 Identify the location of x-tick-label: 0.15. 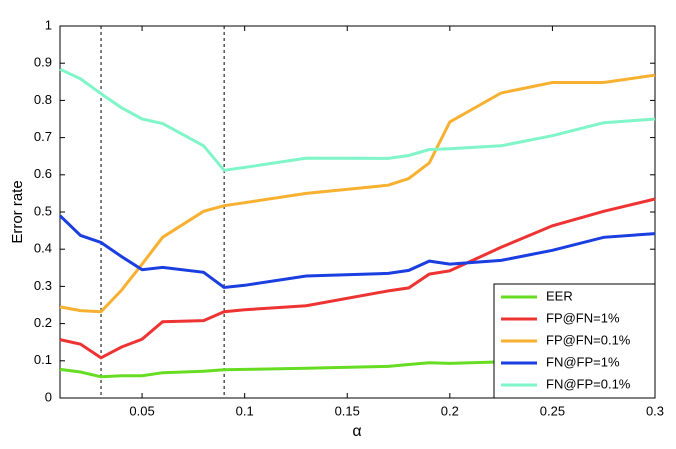
(347, 410).